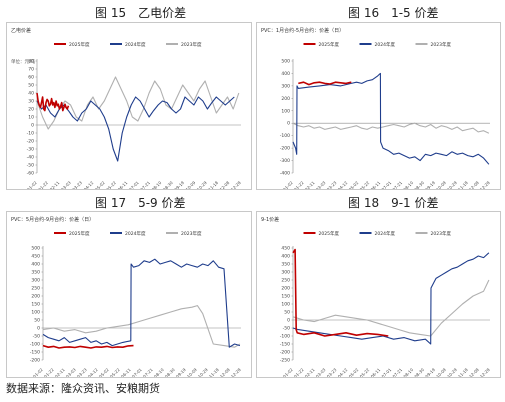 The width and height of the screenshot is (505, 402). Describe the element at coordinates (31, 78) in the screenshot. I see `y-tick-label: 60` at that location.